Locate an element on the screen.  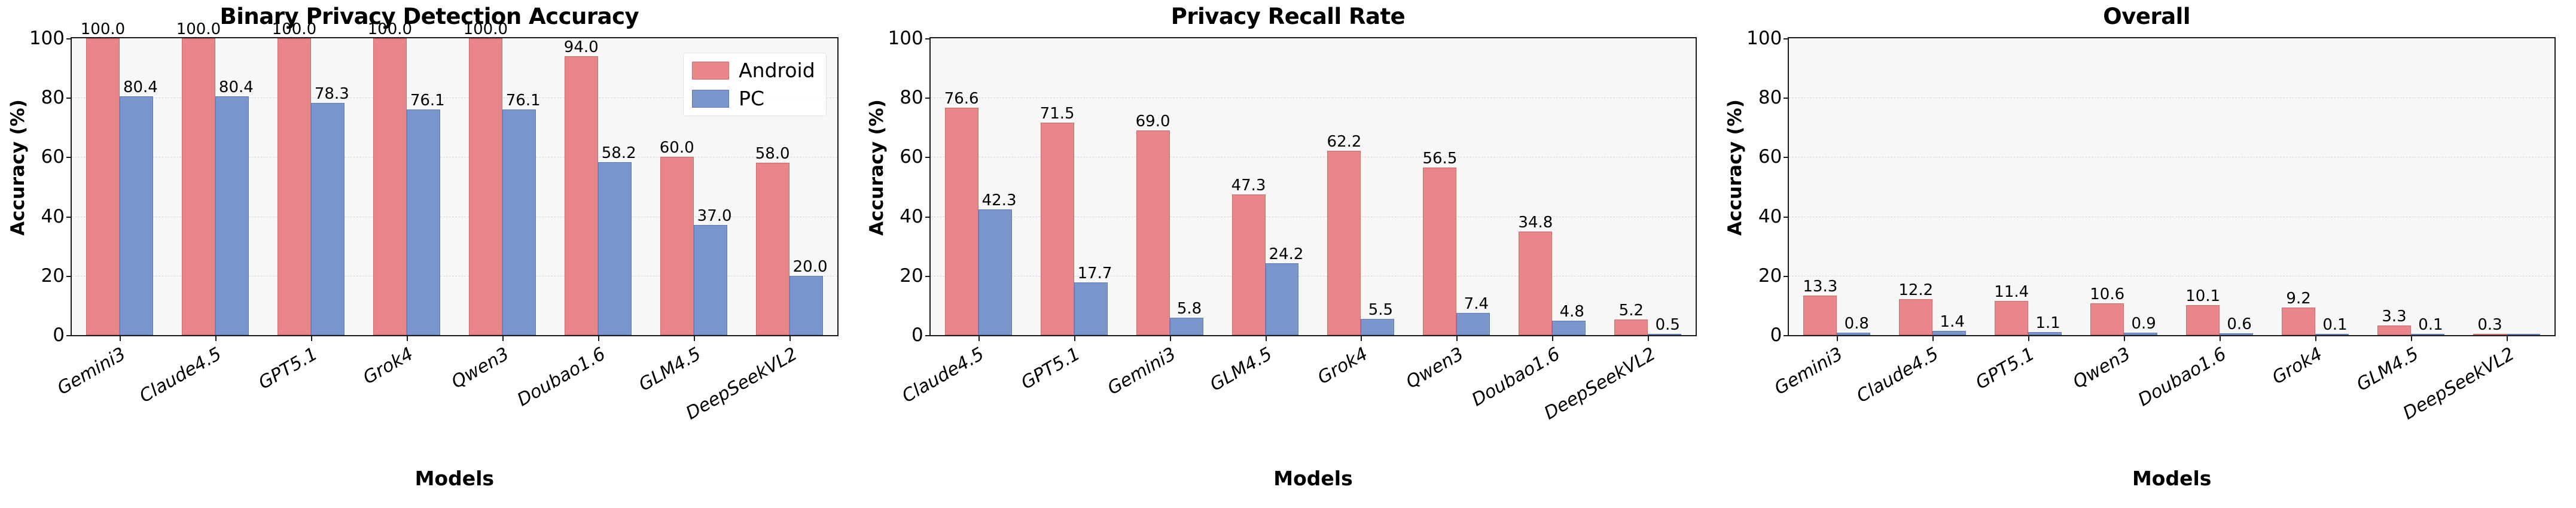
x-tick-label-cell: Doubao1.6 is located at coordinates (580, 394).